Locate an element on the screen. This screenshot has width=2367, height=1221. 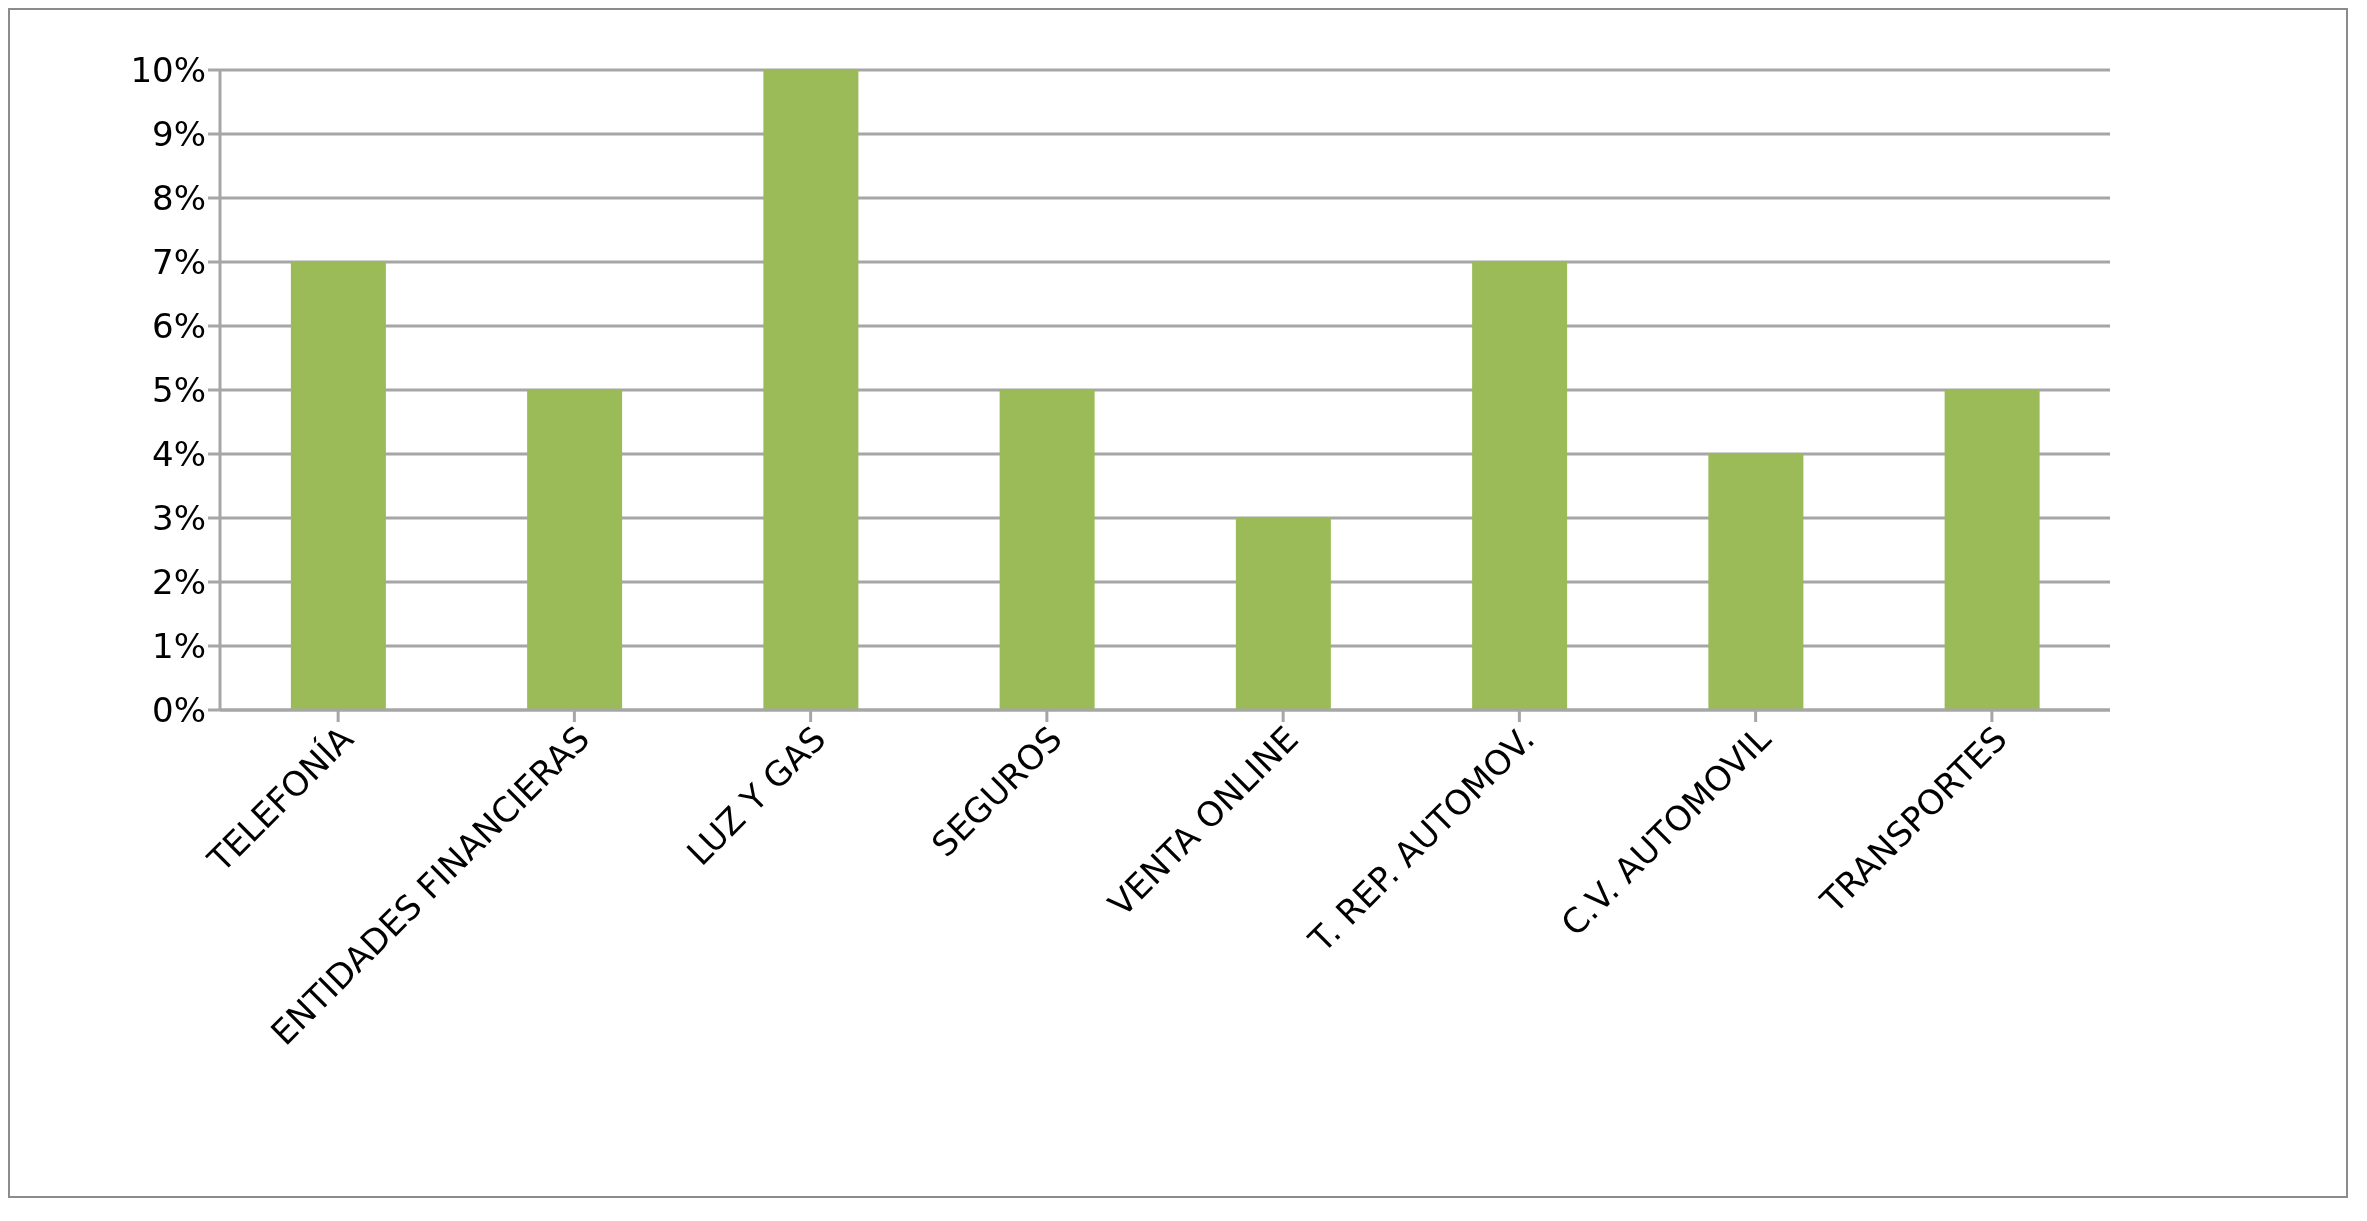
y-tick-label: 3% is located at coordinates (179, 518).